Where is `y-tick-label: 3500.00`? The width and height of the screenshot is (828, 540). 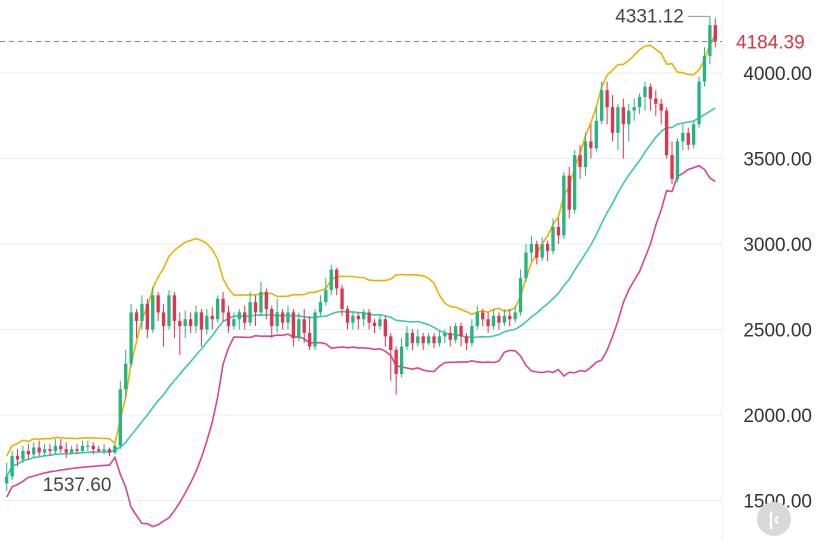
y-tick-label: 3500.00 is located at coordinates (777, 160).